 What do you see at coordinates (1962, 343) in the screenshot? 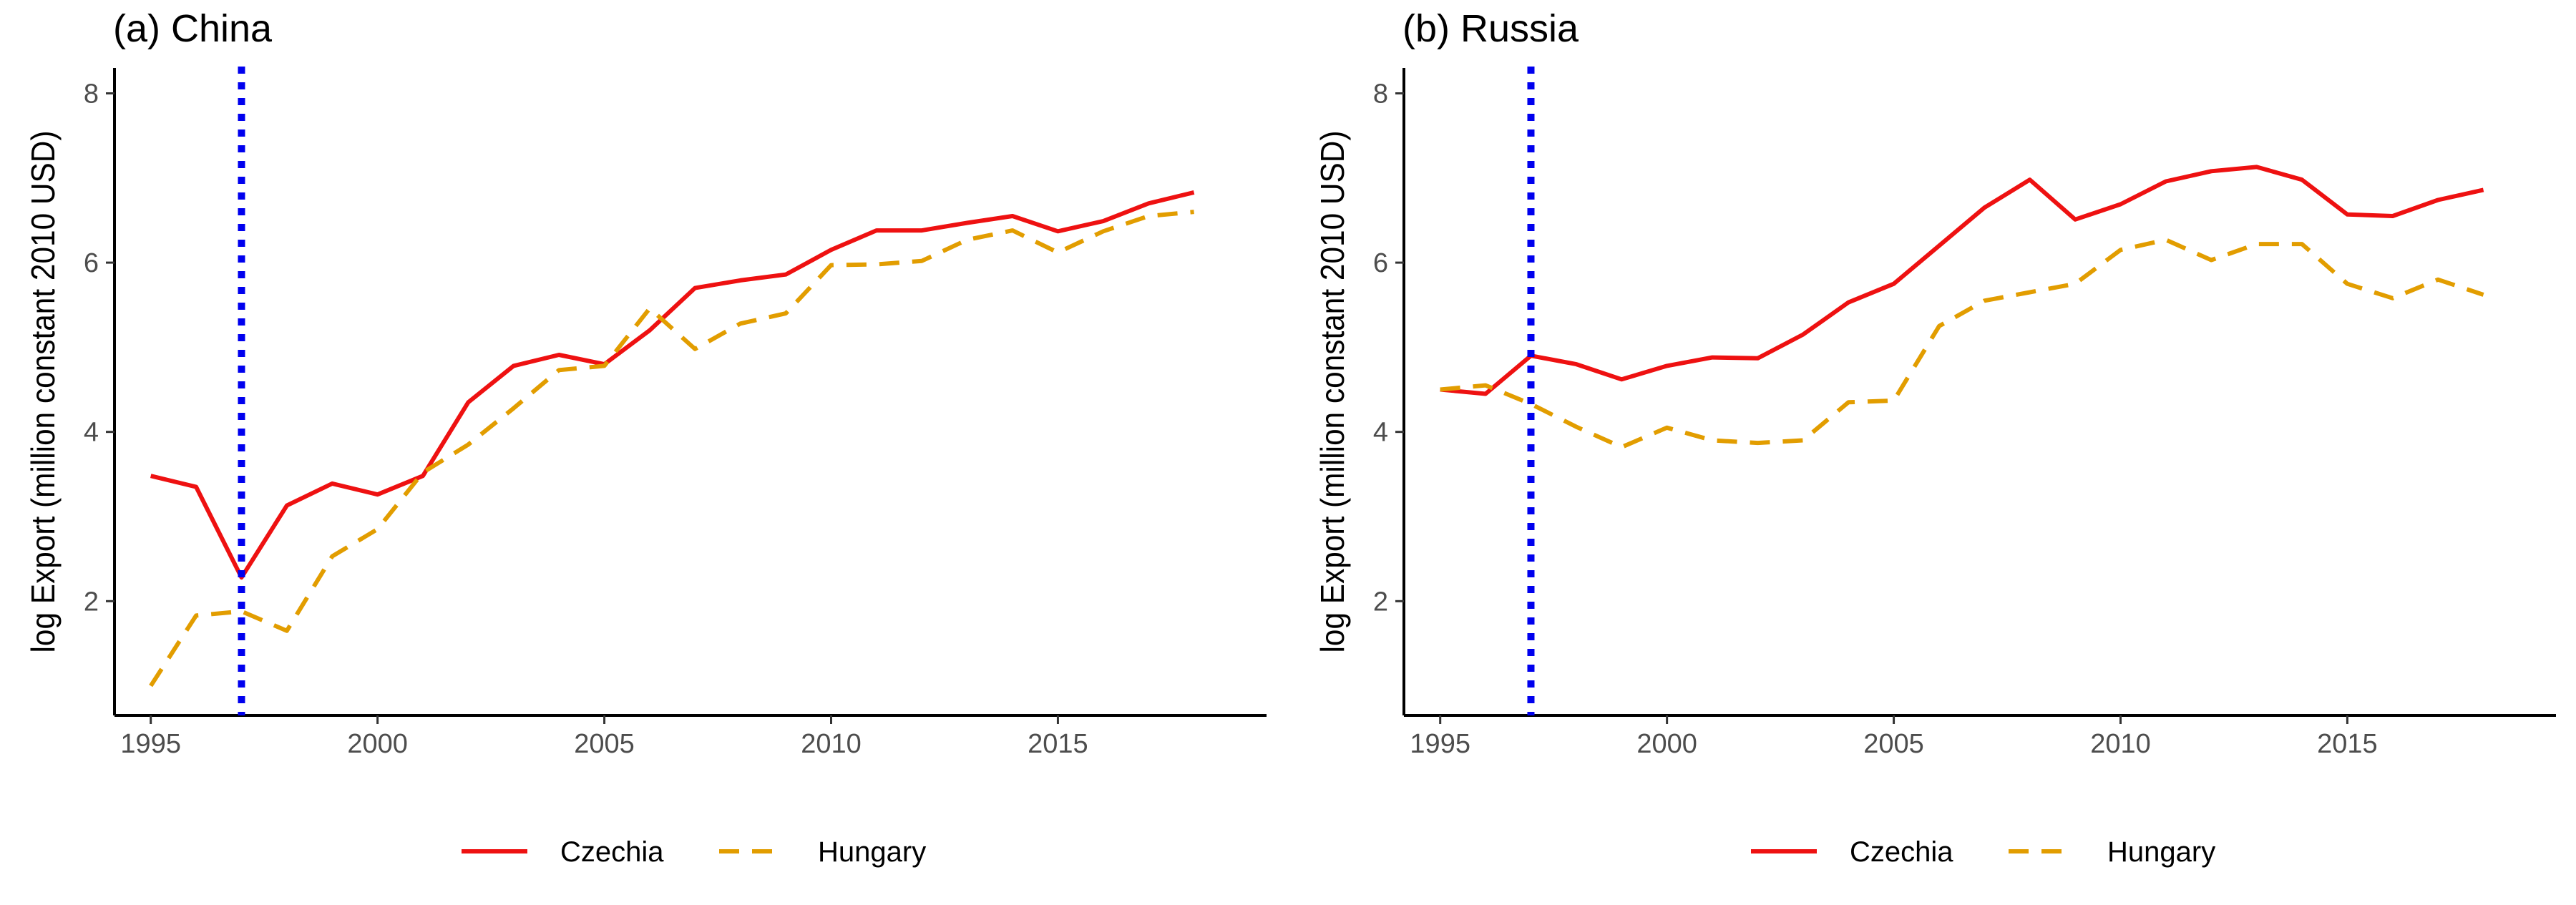
I see `series-line-hungary` at bounding box center [1962, 343].